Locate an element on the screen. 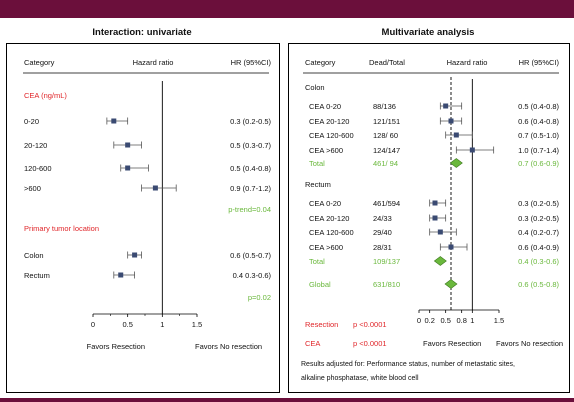 The height and width of the screenshot is (402, 574). row-hr-text: 0.6 (0.5-0.7) is located at coordinates (250, 255).